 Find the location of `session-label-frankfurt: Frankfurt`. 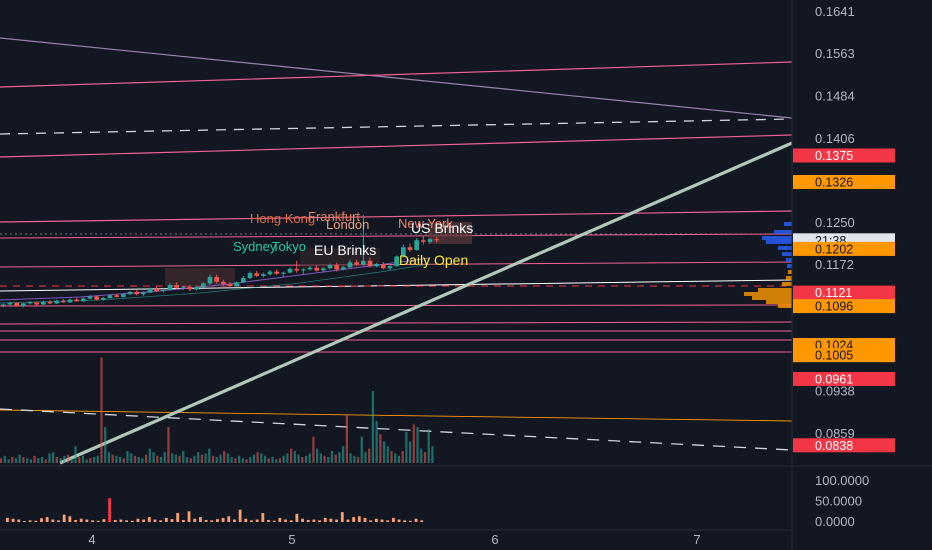

session-label-frankfurt: Frankfurt is located at coordinates (334, 216).